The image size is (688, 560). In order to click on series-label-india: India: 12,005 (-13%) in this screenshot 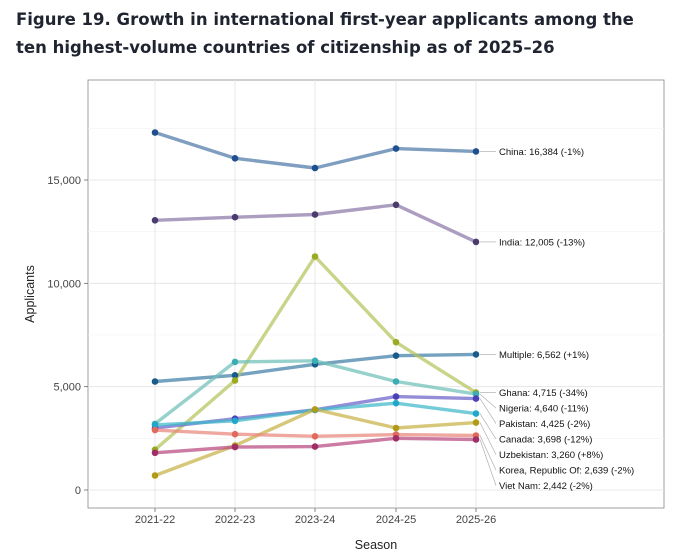, I will do `click(542, 242)`.